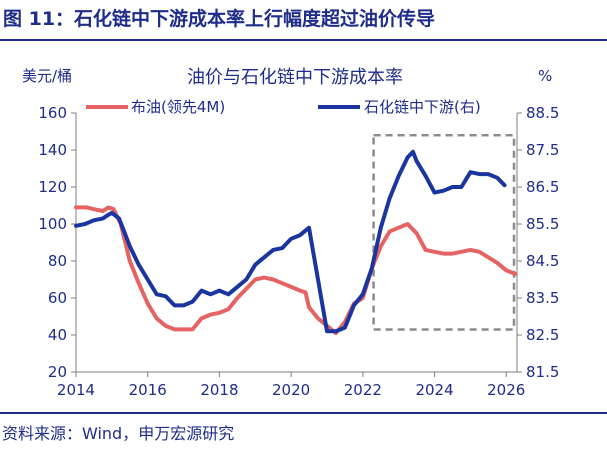 The height and width of the screenshot is (455, 607). I want to click on highlight-box-rect, so click(444, 232).